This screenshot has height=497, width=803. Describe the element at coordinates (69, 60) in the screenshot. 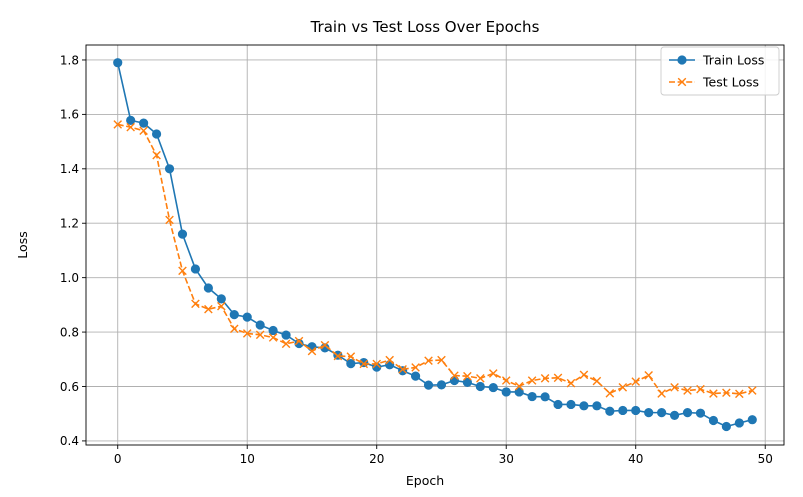

I see `y-tick-label: 1.8` at that location.